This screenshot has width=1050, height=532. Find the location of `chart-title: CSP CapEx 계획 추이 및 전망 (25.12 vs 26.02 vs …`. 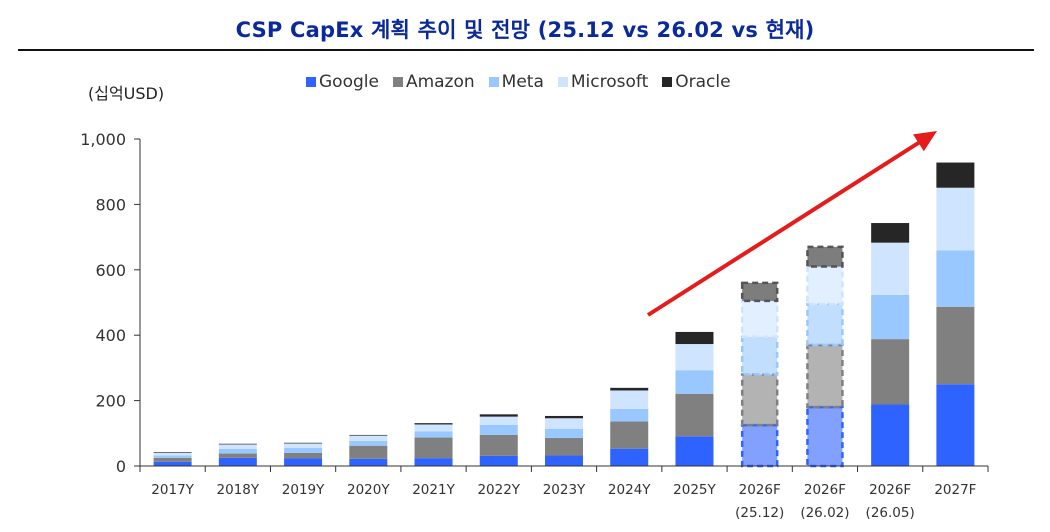

chart-title: CSP CapEx 계획 추이 및 전망 (25.12 vs 26.02 vs … is located at coordinates (525, 30).